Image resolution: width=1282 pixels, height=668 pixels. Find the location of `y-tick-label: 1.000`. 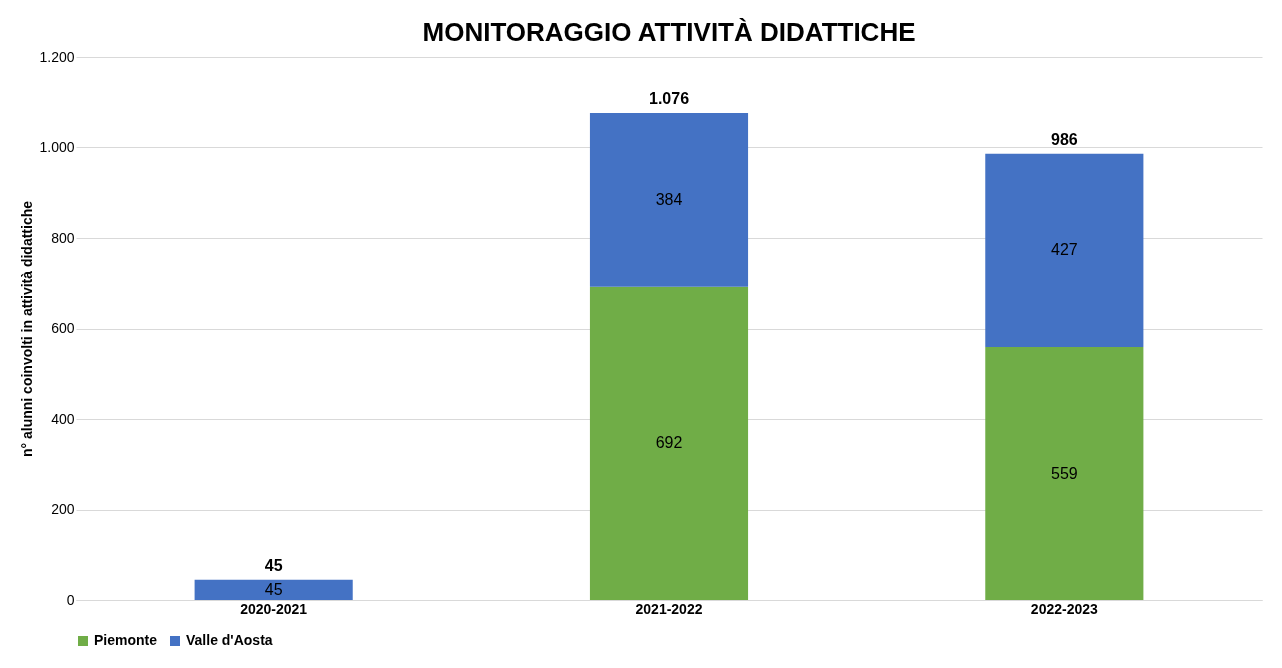

y-tick-label: 1.000 is located at coordinates (57, 147).